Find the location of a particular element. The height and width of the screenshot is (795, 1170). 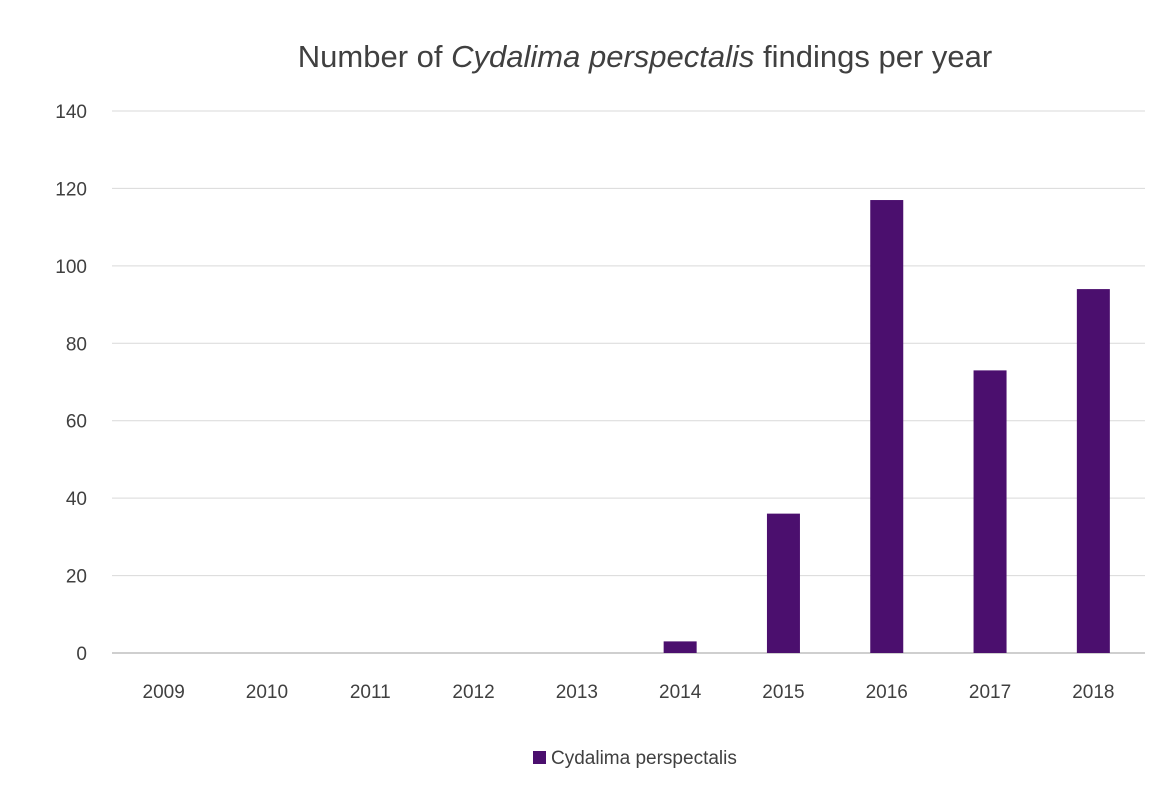

chart-title-prefix: Number of is located at coordinates (374, 56).